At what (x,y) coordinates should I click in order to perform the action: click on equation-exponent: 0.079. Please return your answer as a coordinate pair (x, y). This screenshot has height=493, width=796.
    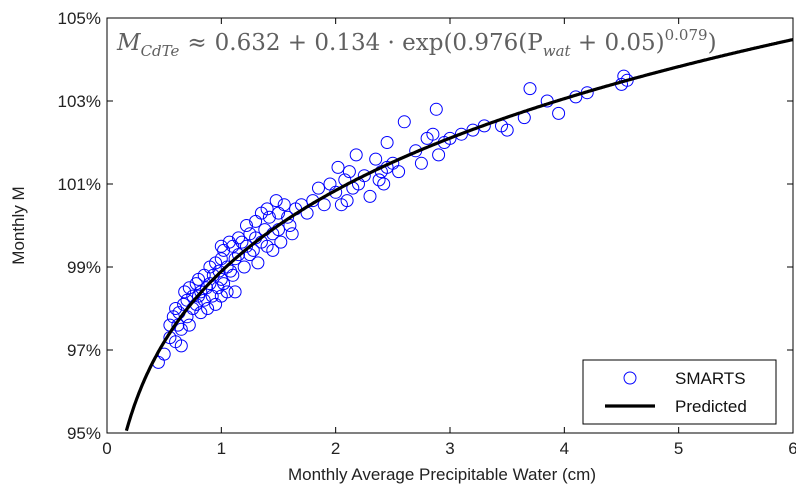
    Looking at the image, I should click on (686, 35).